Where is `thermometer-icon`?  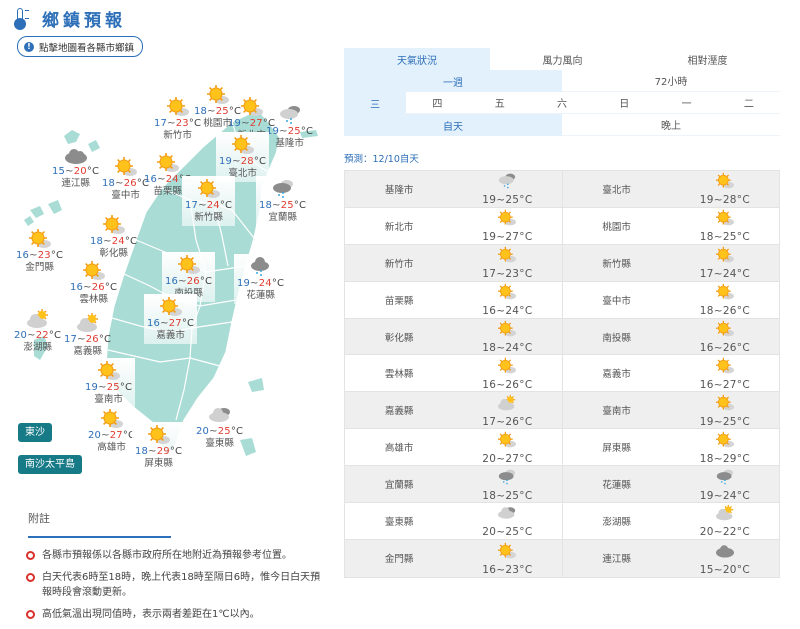 thermometer-icon is located at coordinates (21, 18).